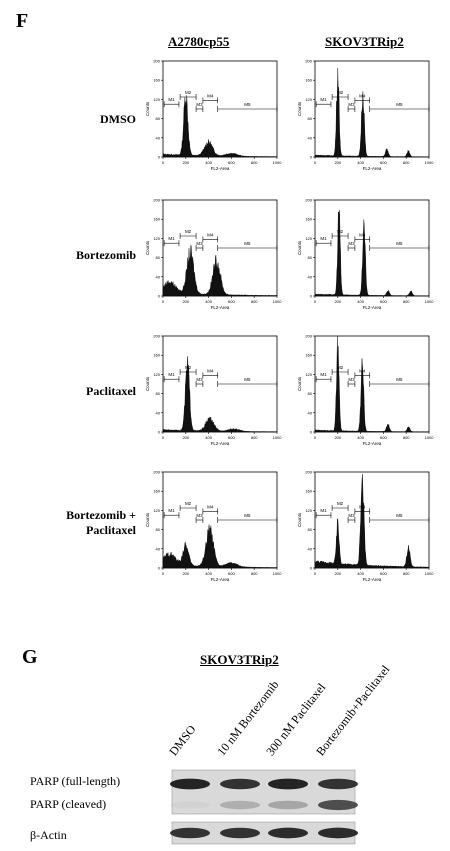  Describe the element at coordinates (75, 781) in the screenshot. I see `band-label-parp-full: PARP (full-length)` at that location.